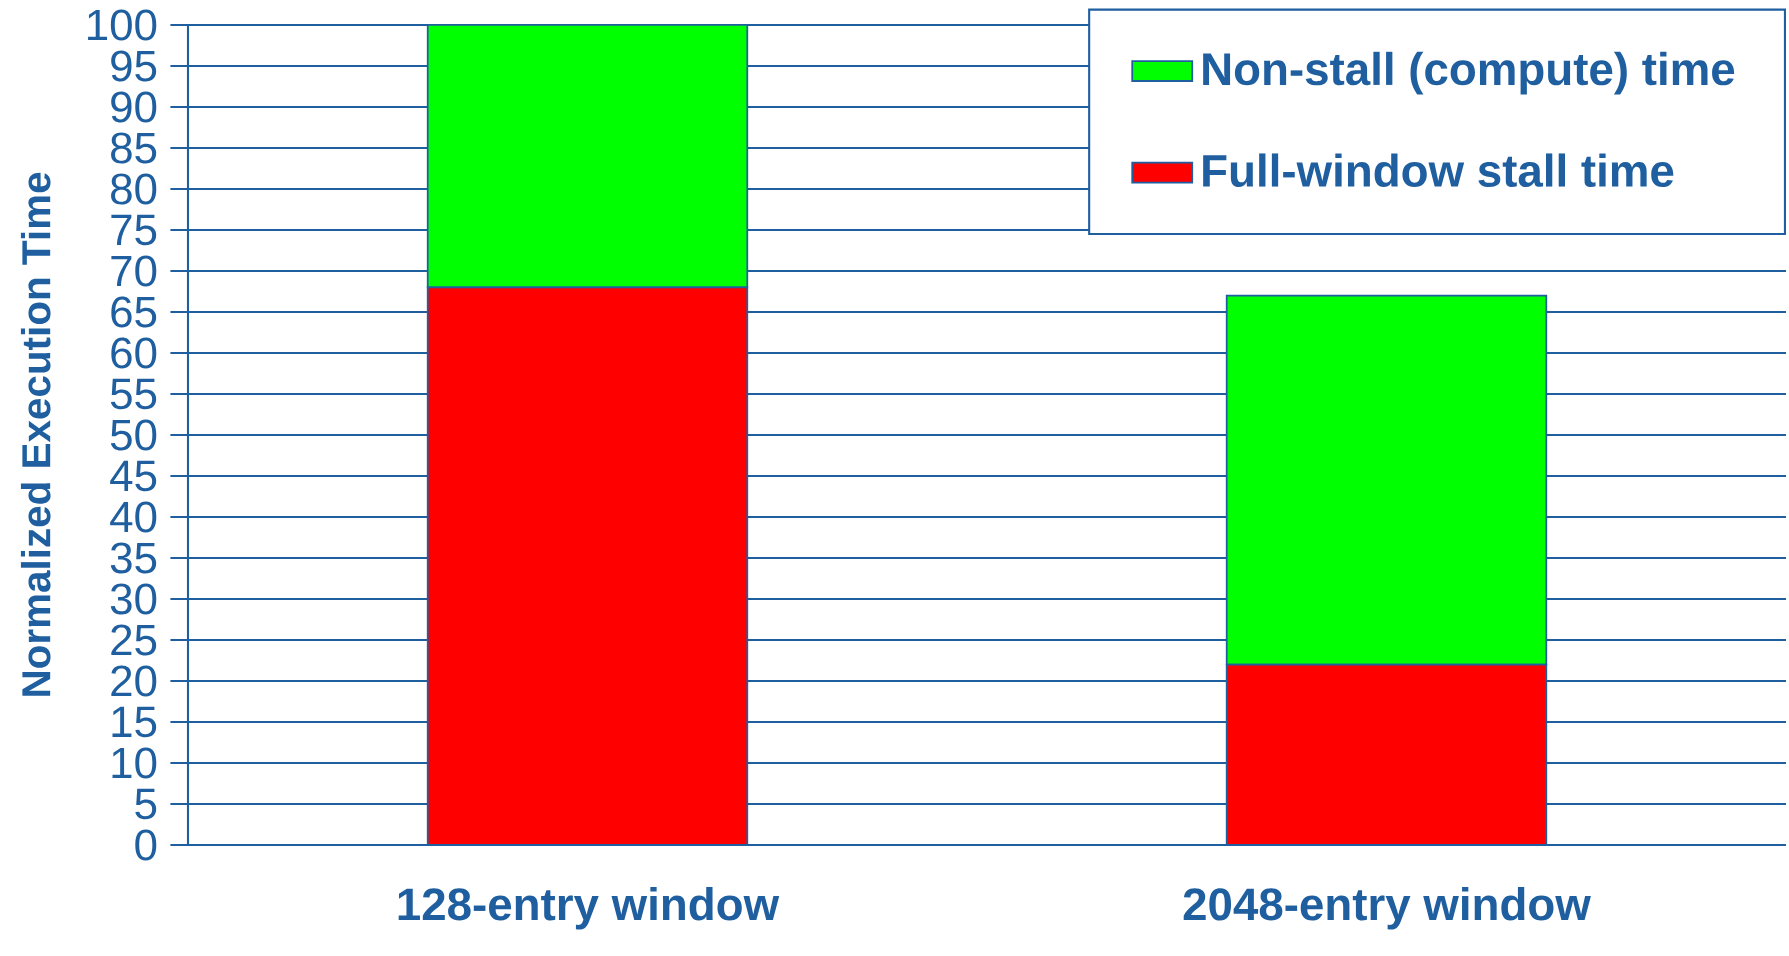  Describe the element at coordinates (134, 722) in the screenshot. I see `y-tick-label: 15` at that location.